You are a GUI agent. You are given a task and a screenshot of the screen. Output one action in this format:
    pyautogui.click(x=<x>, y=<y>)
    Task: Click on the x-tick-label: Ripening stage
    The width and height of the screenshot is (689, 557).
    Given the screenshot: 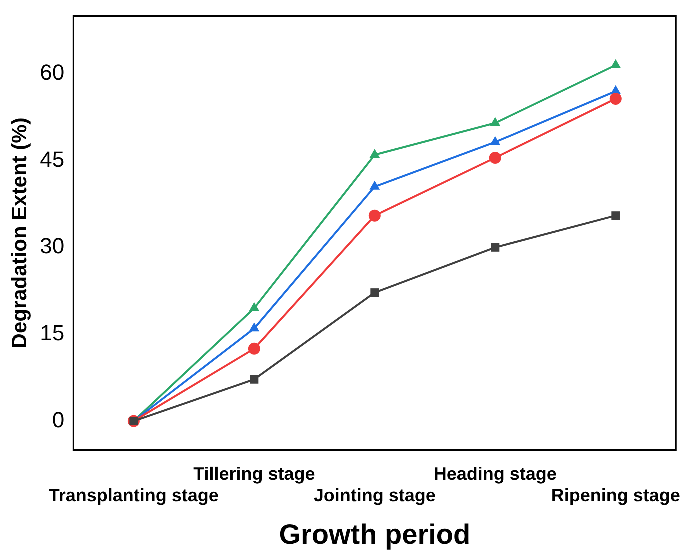 What is the action you would take?
    pyautogui.click(x=615, y=496)
    